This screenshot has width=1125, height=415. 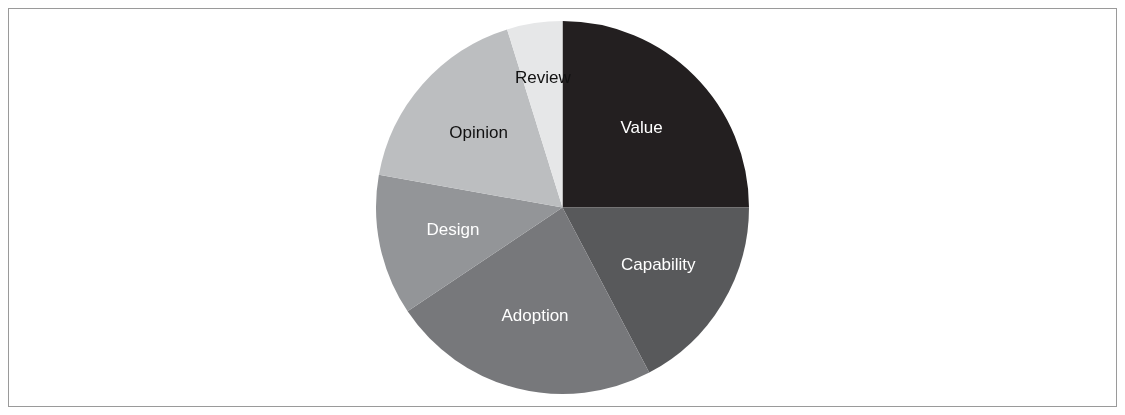 I want to click on slice-label: Adoption, so click(x=535, y=315).